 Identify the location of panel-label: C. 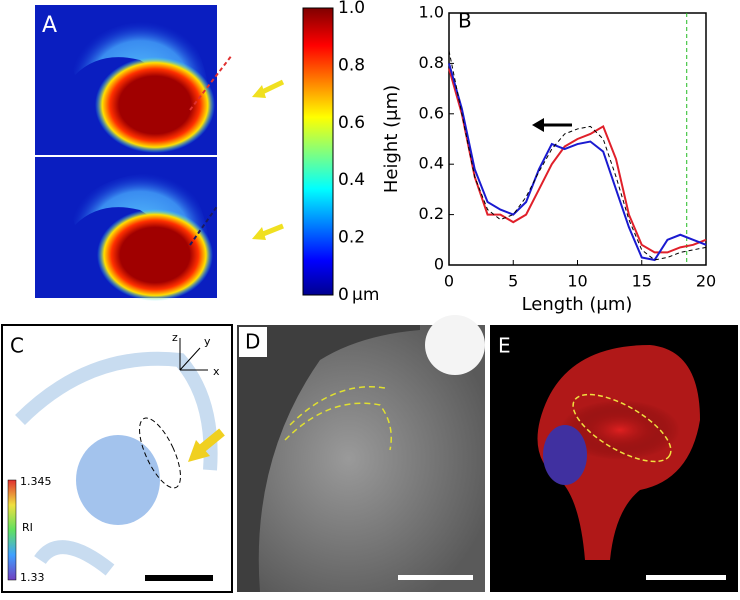
(17, 346).